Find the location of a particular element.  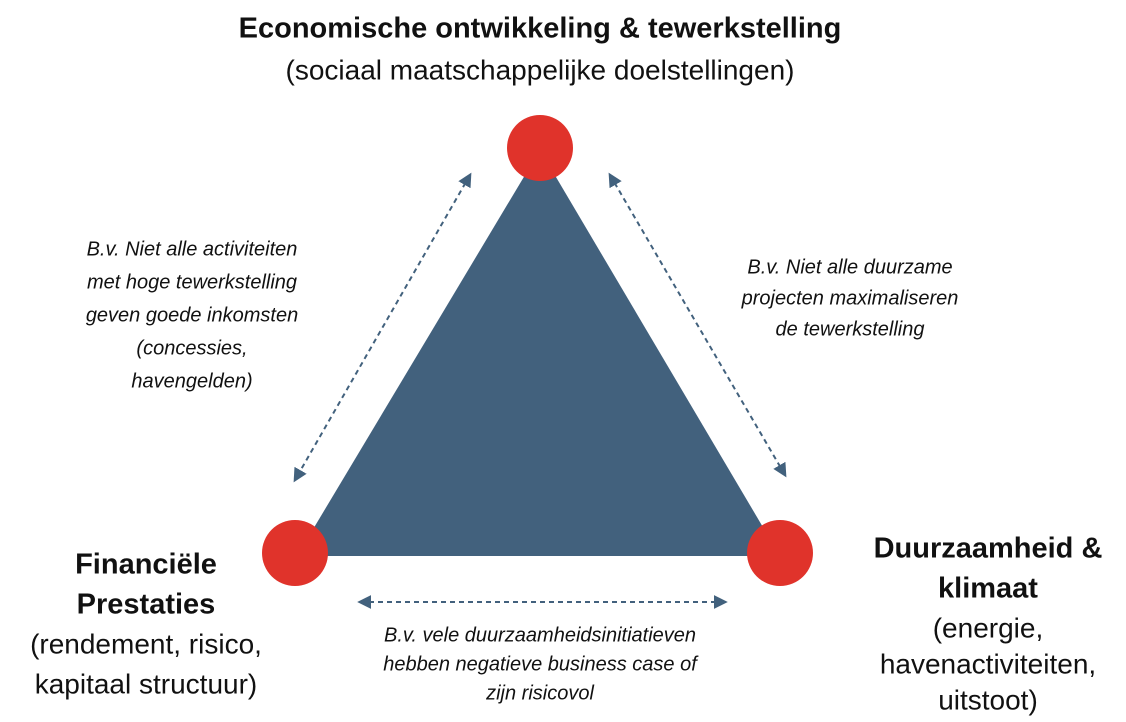

node-subtitle: uitstoot) is located at coordinates (988, 699).